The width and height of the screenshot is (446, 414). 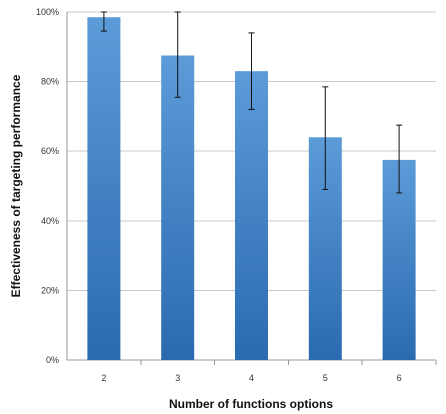 I want to click on y-tick-label: 20%, so click(x=50, y=290).